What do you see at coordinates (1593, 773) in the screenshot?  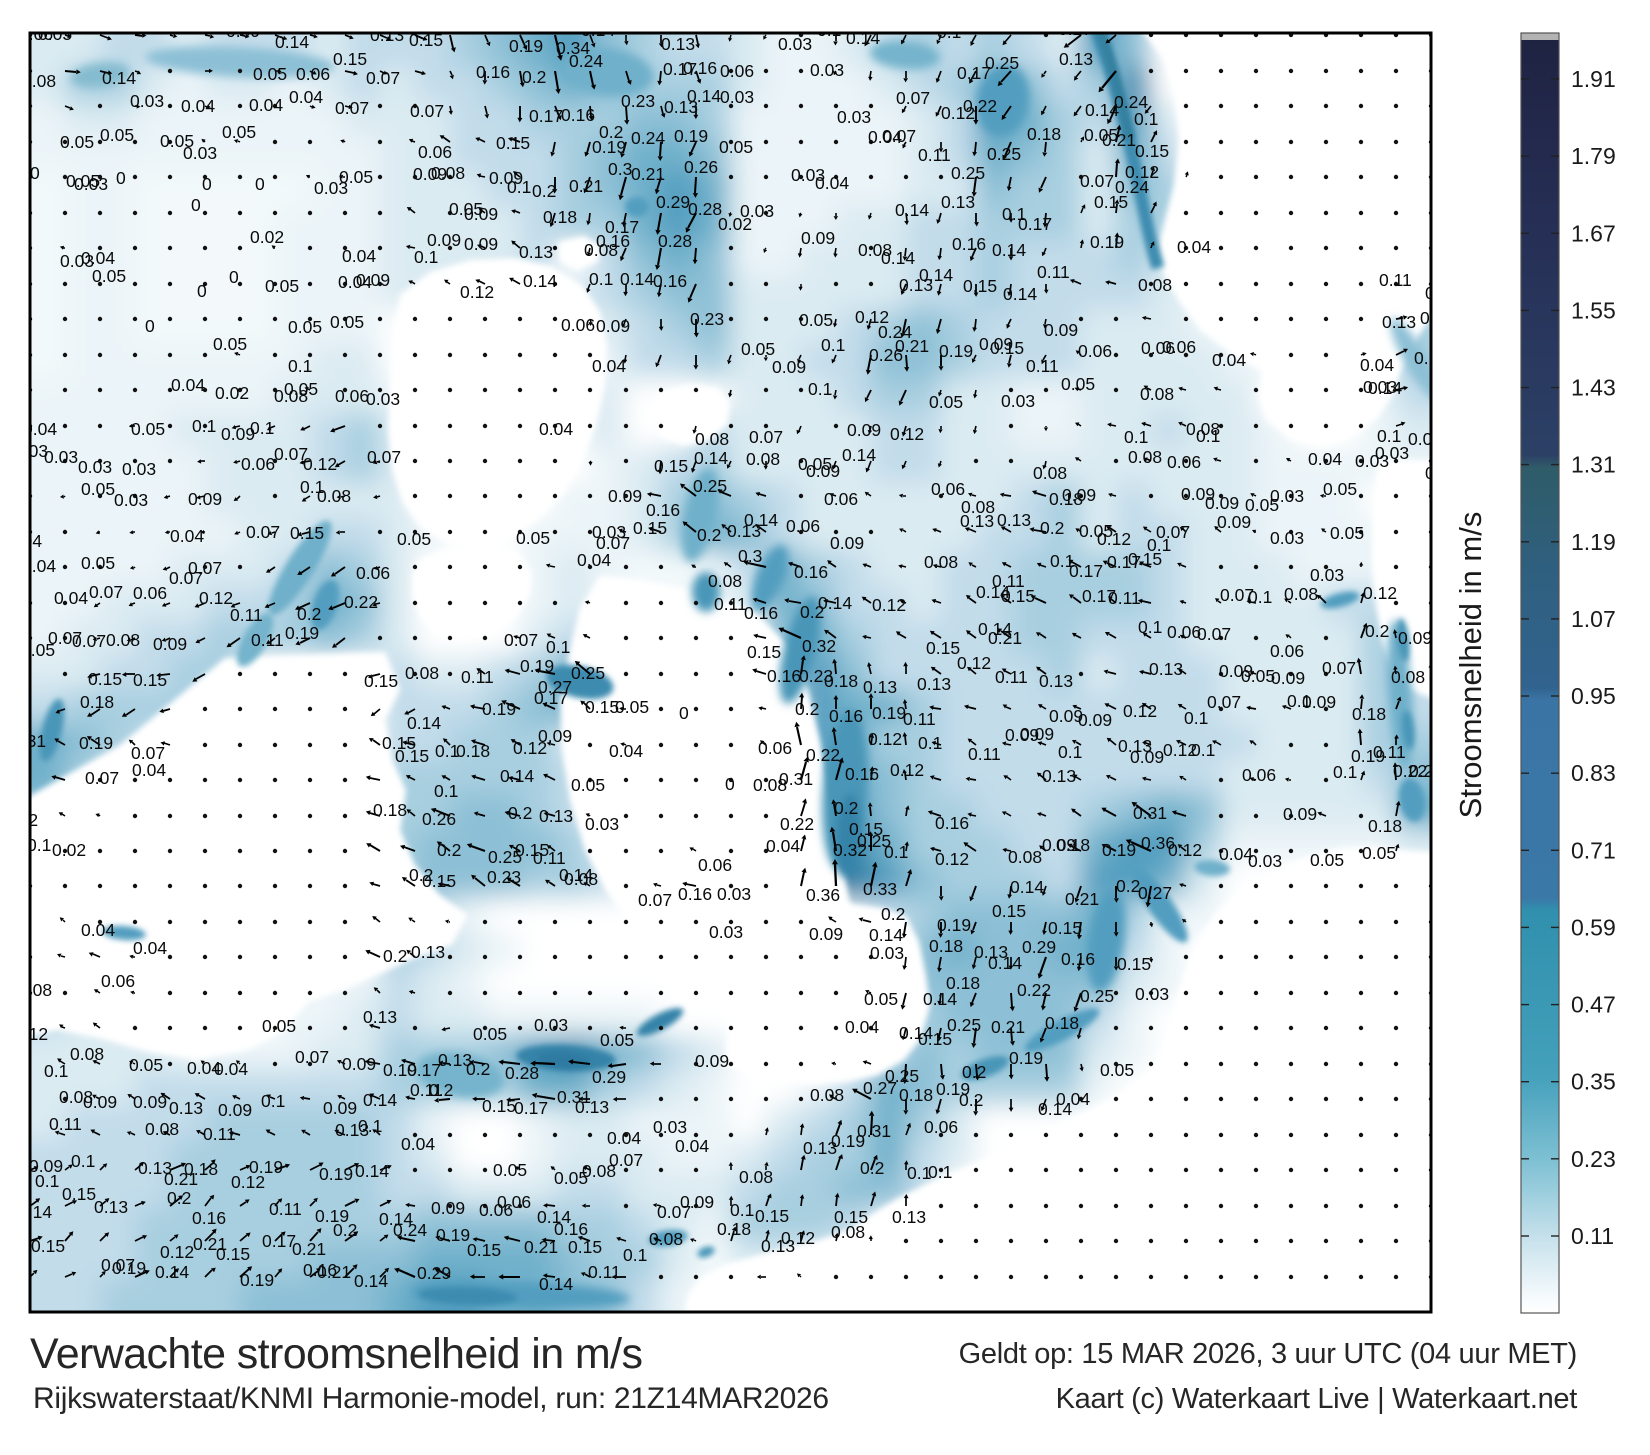 I see `svg-text: 0.83` at bounding box center [1593, 773].